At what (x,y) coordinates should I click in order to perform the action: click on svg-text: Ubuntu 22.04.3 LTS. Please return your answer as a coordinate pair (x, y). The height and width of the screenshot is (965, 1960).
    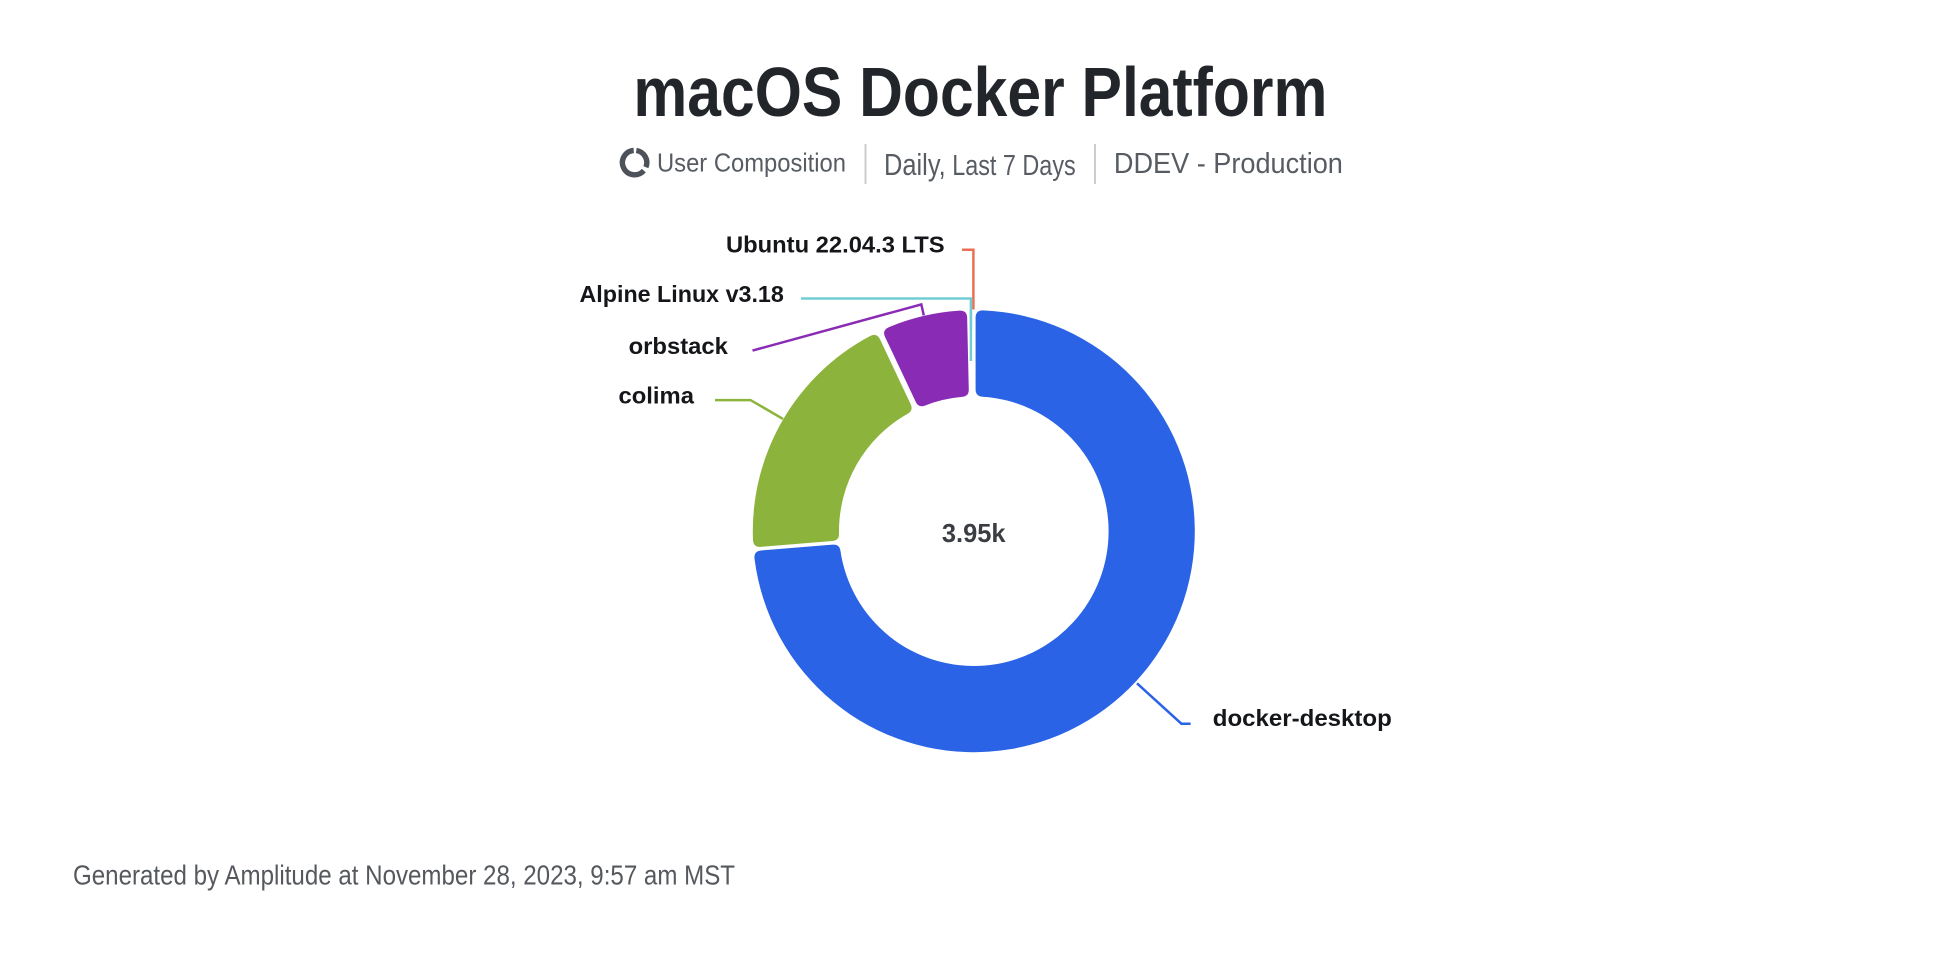
    Looking at the image, I should click on (835, 245).